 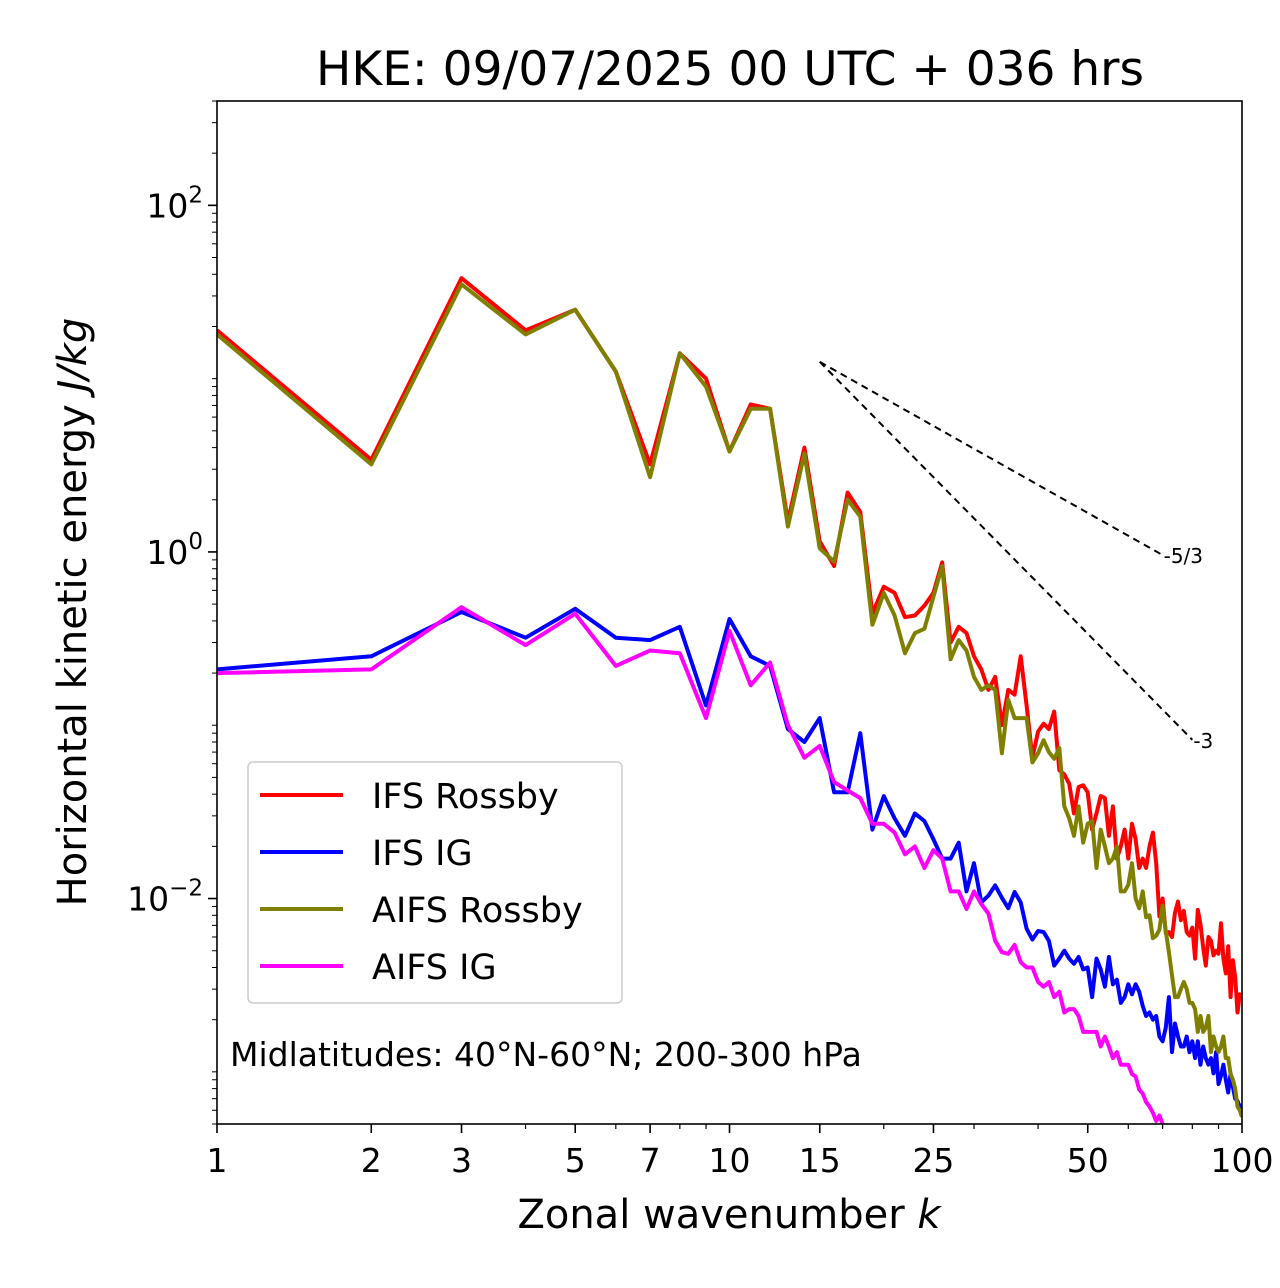 What do you see at coordinates (1242, 1160) in the screenshot?
I see `x-tick-label: 100` at bounding box center [1242, 1160].